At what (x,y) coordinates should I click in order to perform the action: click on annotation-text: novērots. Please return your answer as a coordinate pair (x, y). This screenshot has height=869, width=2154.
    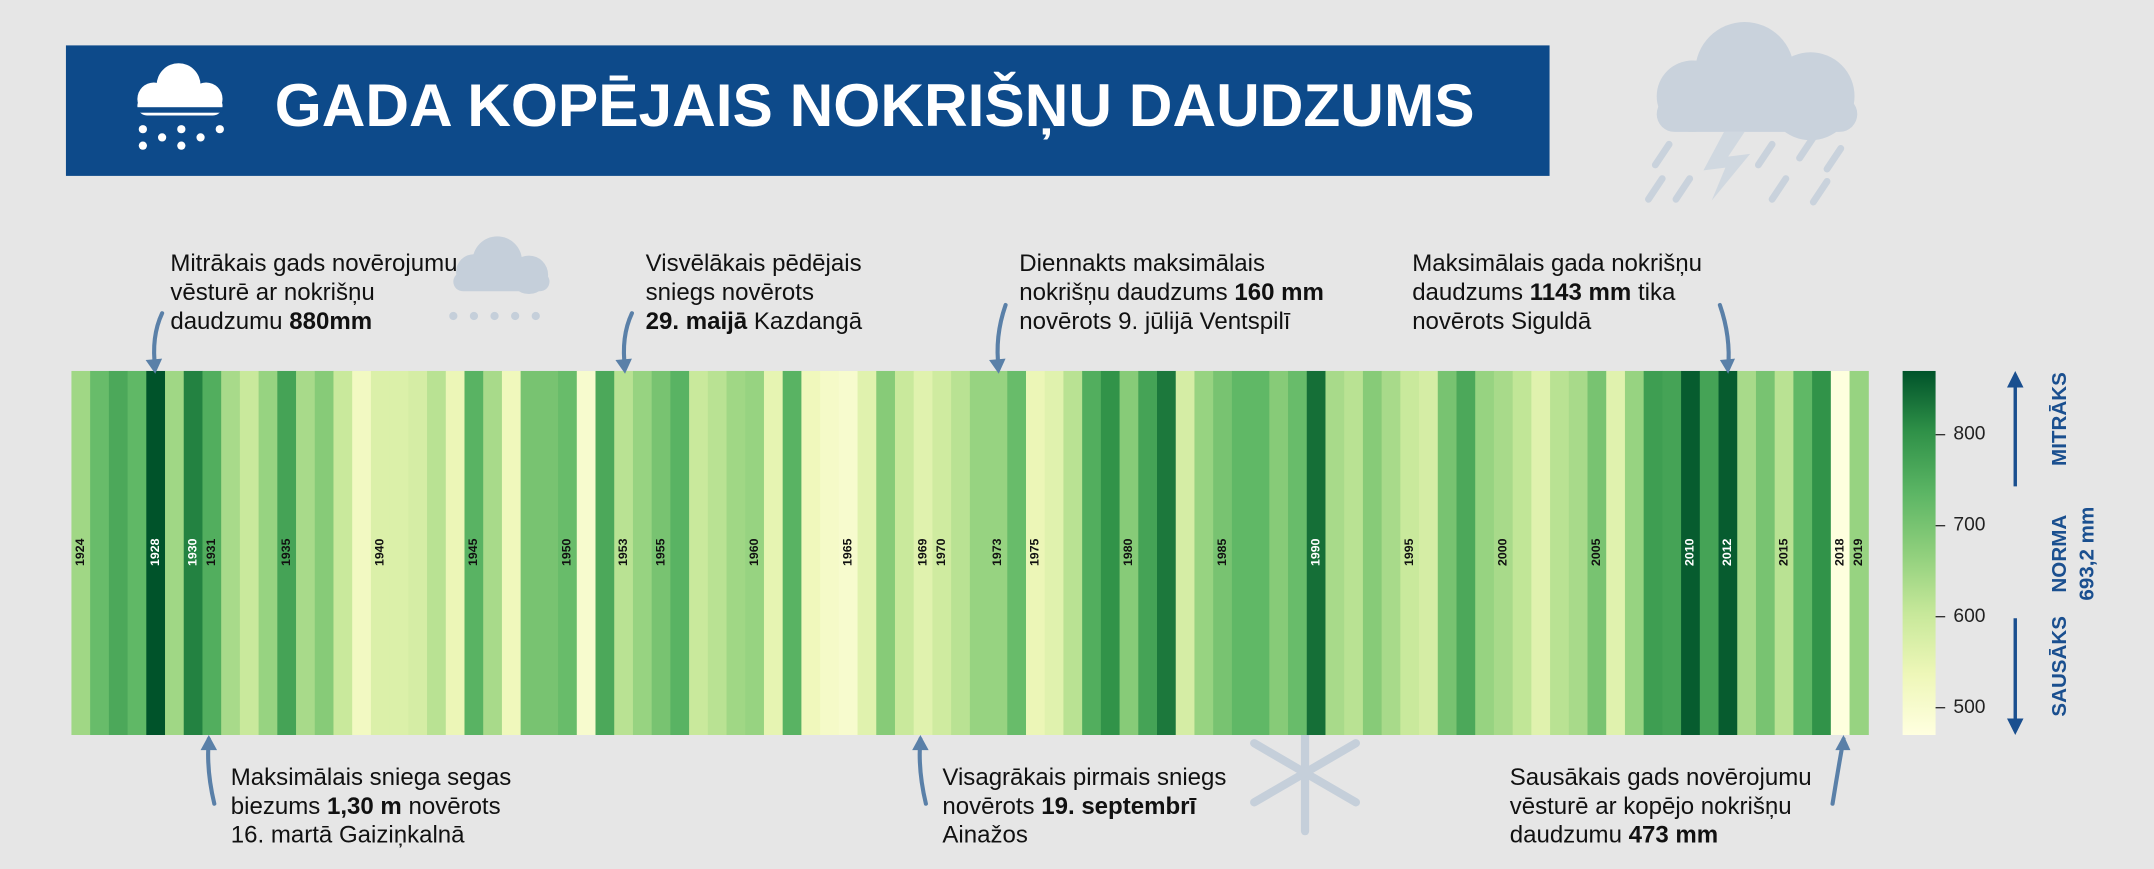
    Looking at the image, I should click on (451, 806).